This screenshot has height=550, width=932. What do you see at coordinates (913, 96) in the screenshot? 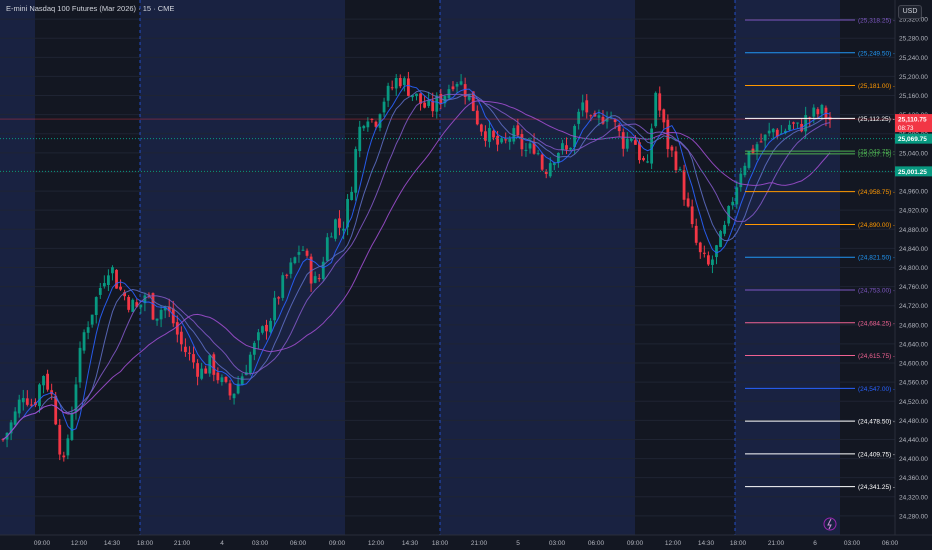
I see `price-tick-label: 25,160.00` at bounding box center [913, 96].